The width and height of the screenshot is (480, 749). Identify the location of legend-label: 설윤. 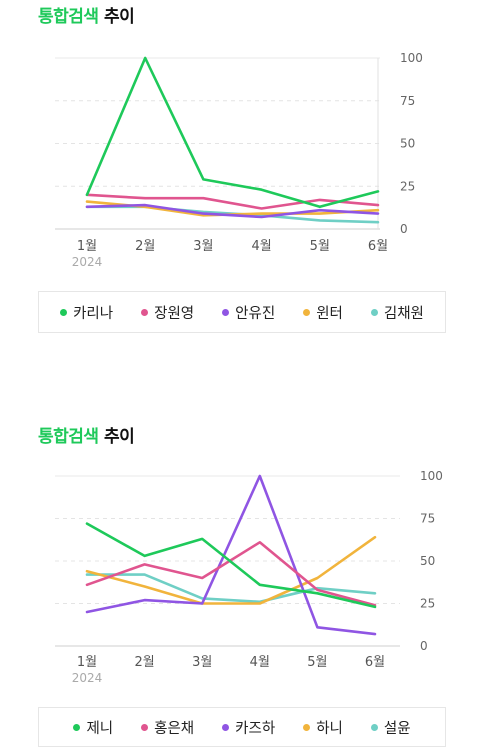
(397, 728).